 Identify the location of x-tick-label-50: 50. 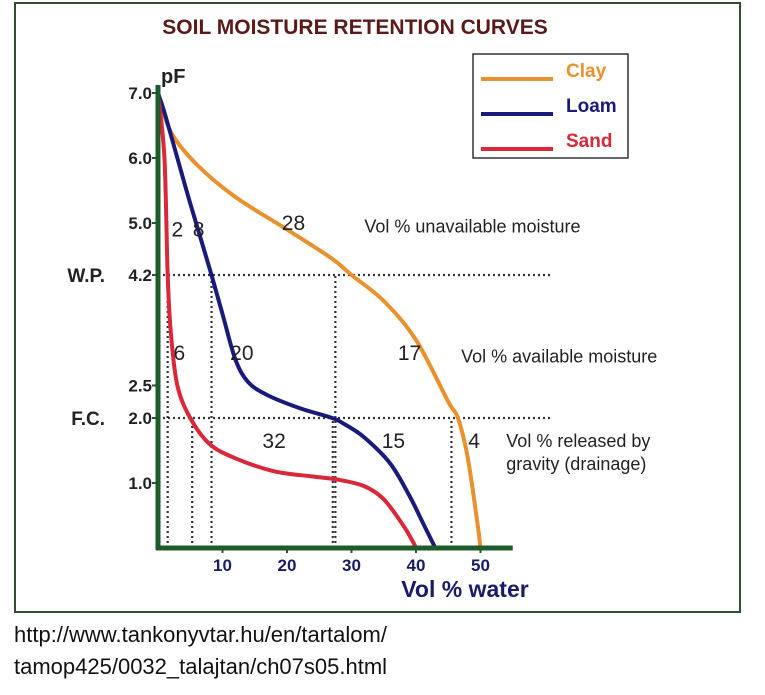
(480, 565).